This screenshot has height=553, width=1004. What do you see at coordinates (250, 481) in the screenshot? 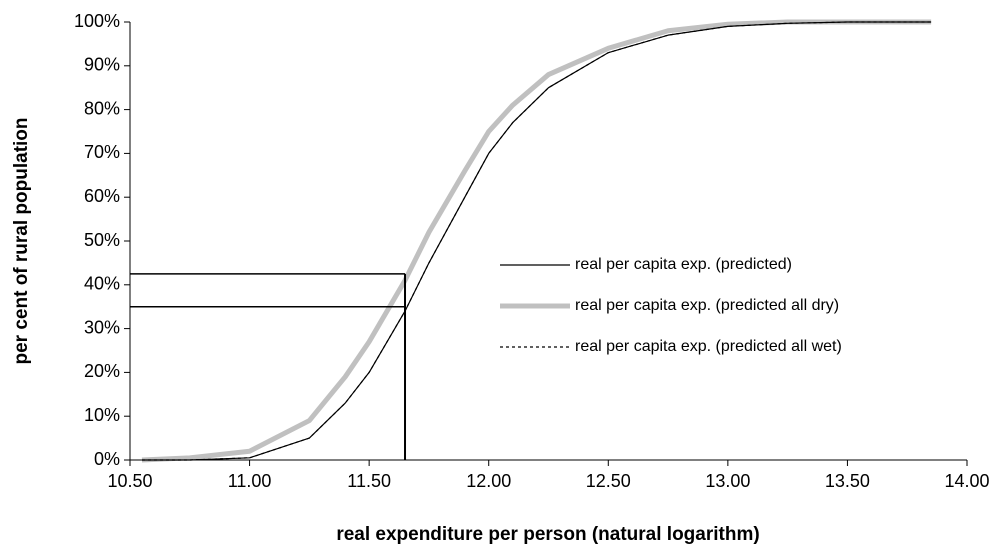
I see `x-tick-label: 11.00` at bounding box center [250, 481].